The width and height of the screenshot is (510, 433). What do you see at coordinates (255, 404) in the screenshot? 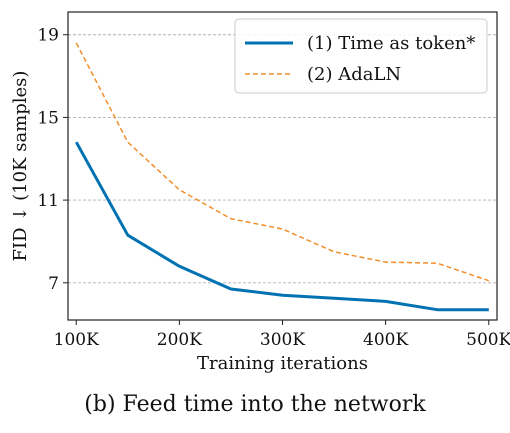
I see `figure-caption: (b) Feed time into the network` at bounding box center [255, 404].